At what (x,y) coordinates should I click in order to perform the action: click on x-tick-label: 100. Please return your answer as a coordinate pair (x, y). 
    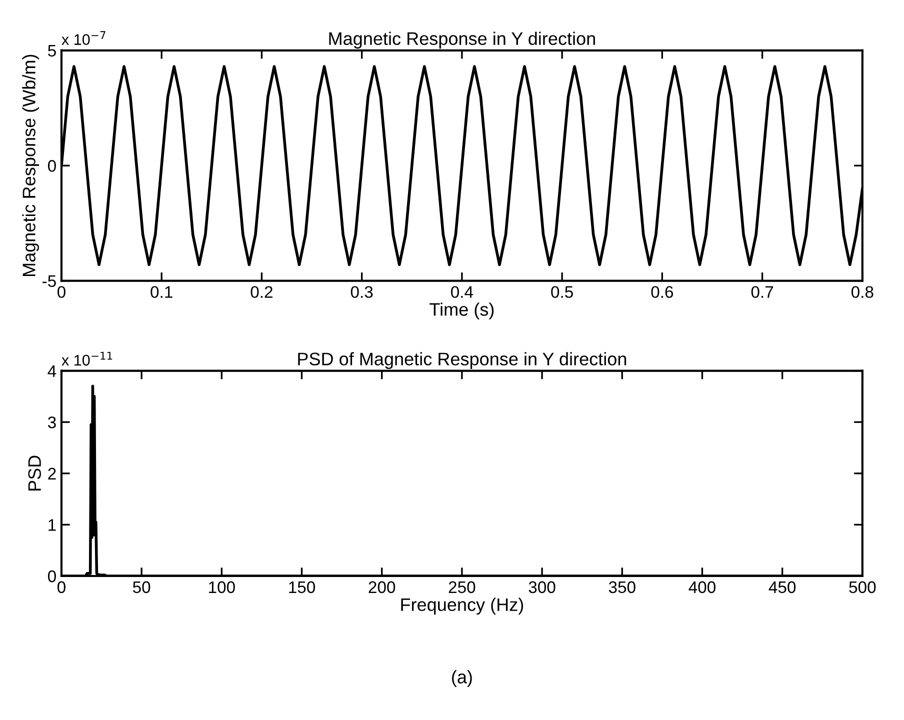
    Looking at the image, I should click on (222, 587).